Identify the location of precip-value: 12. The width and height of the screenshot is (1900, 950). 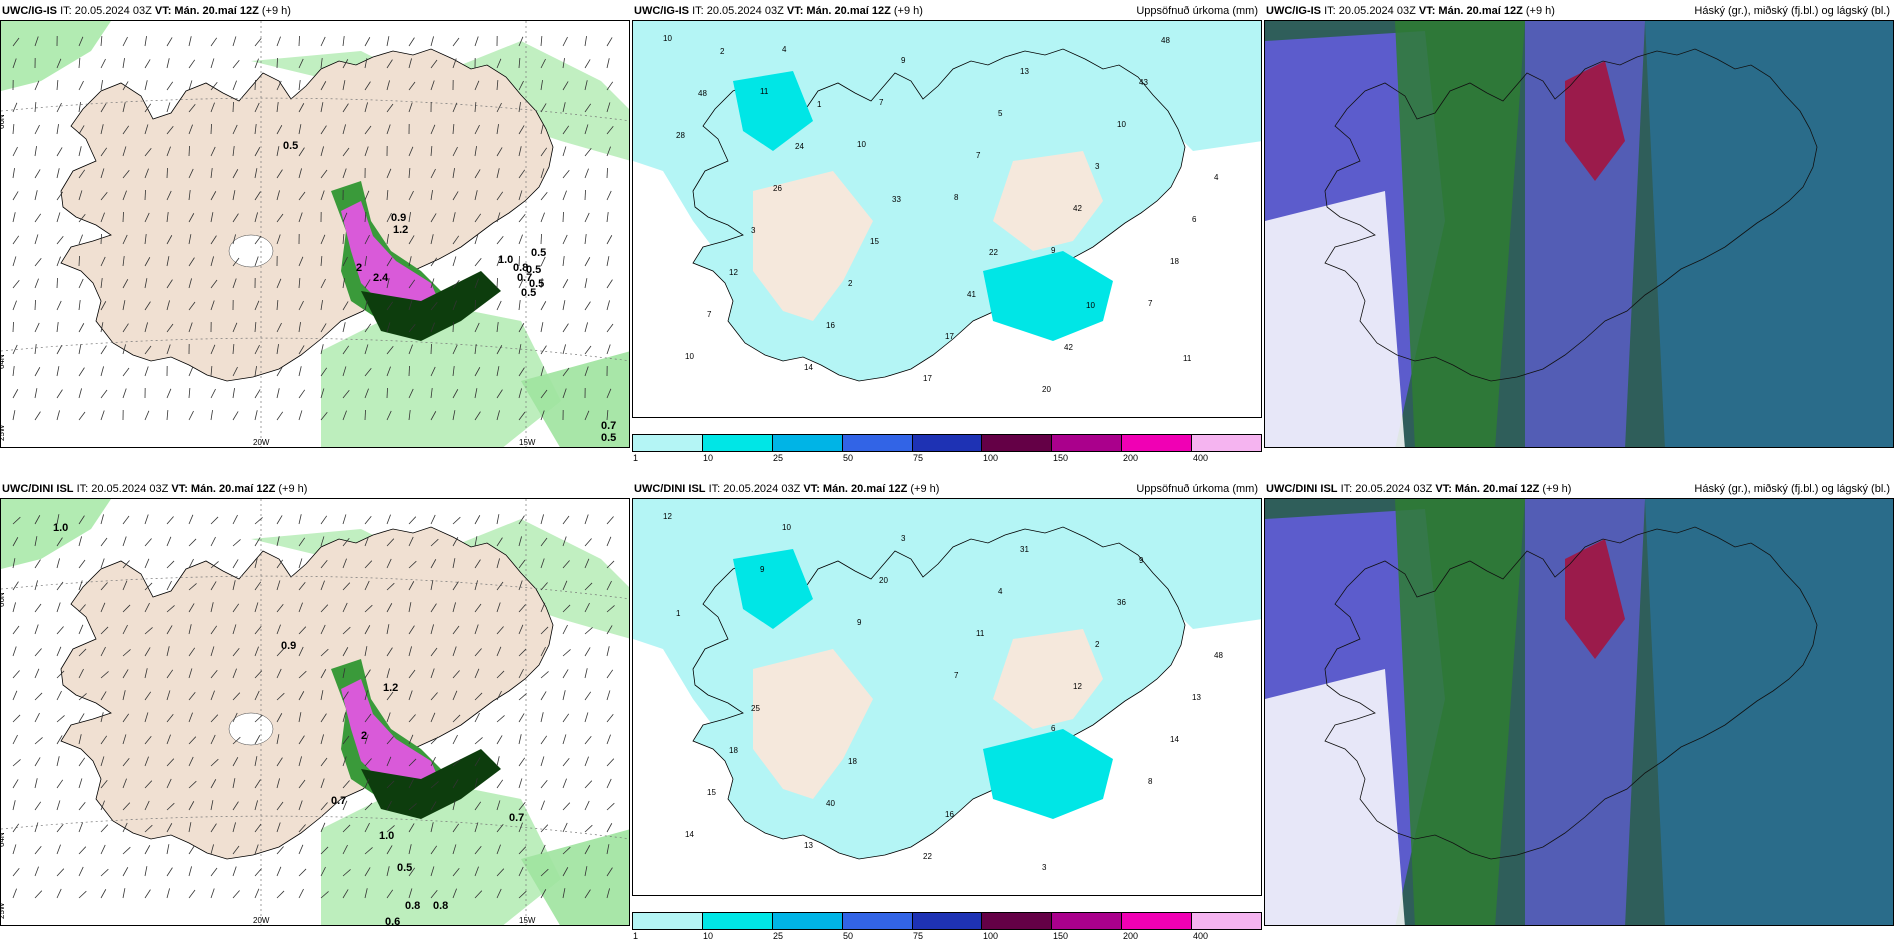
(733, 272).